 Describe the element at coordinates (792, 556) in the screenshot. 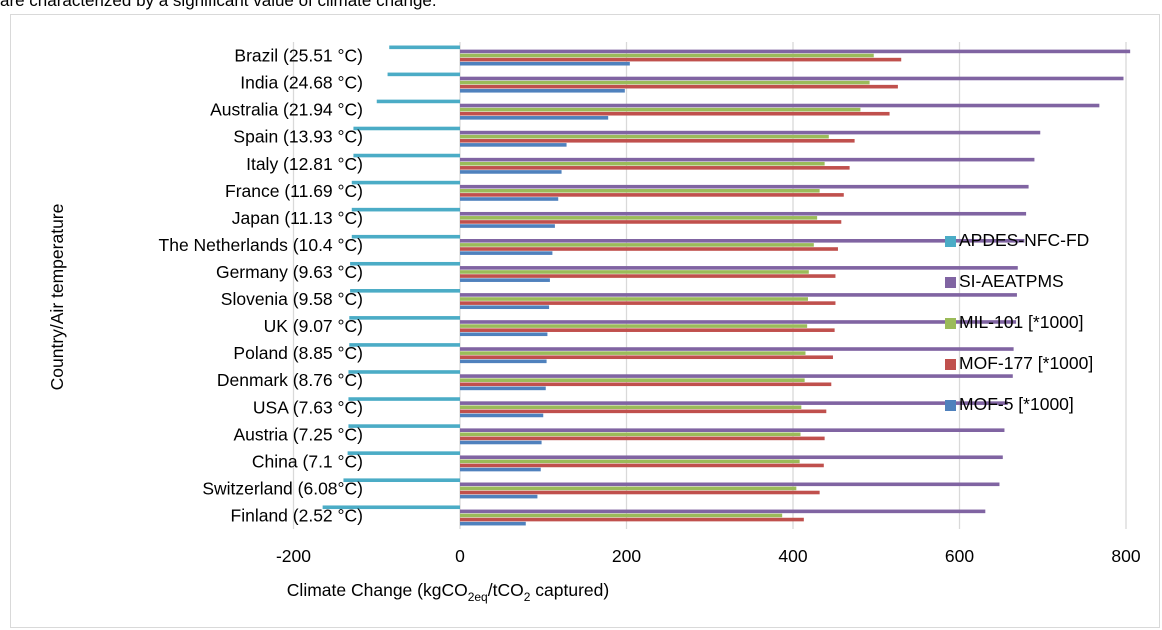

I see `x-tick-label: 400` at that location.